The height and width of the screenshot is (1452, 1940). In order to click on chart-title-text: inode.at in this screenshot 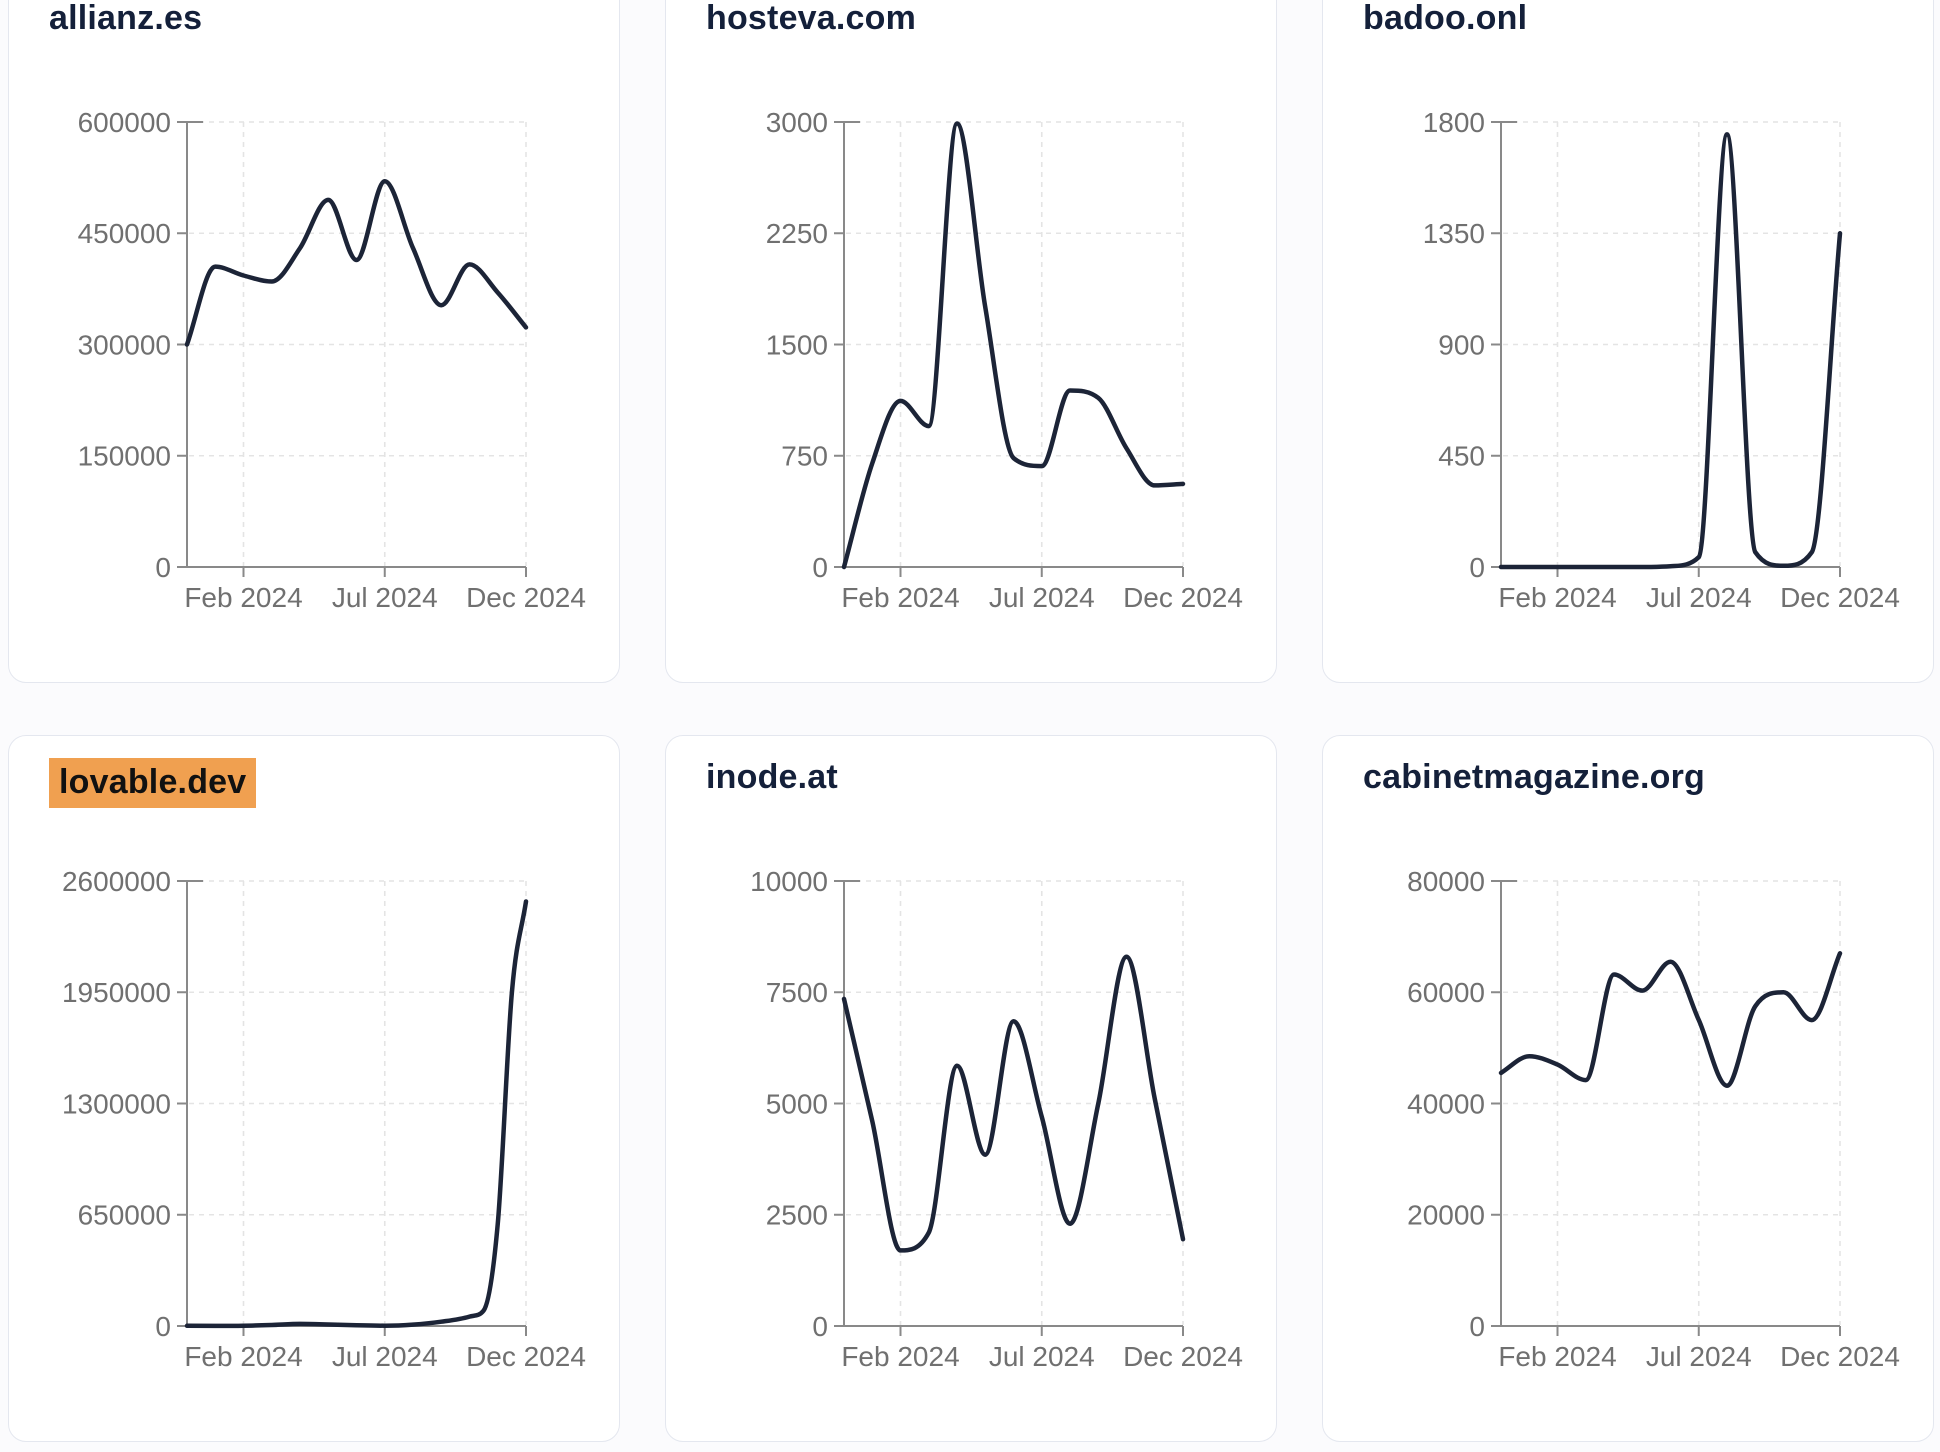, I will do `click(772, 777)`.